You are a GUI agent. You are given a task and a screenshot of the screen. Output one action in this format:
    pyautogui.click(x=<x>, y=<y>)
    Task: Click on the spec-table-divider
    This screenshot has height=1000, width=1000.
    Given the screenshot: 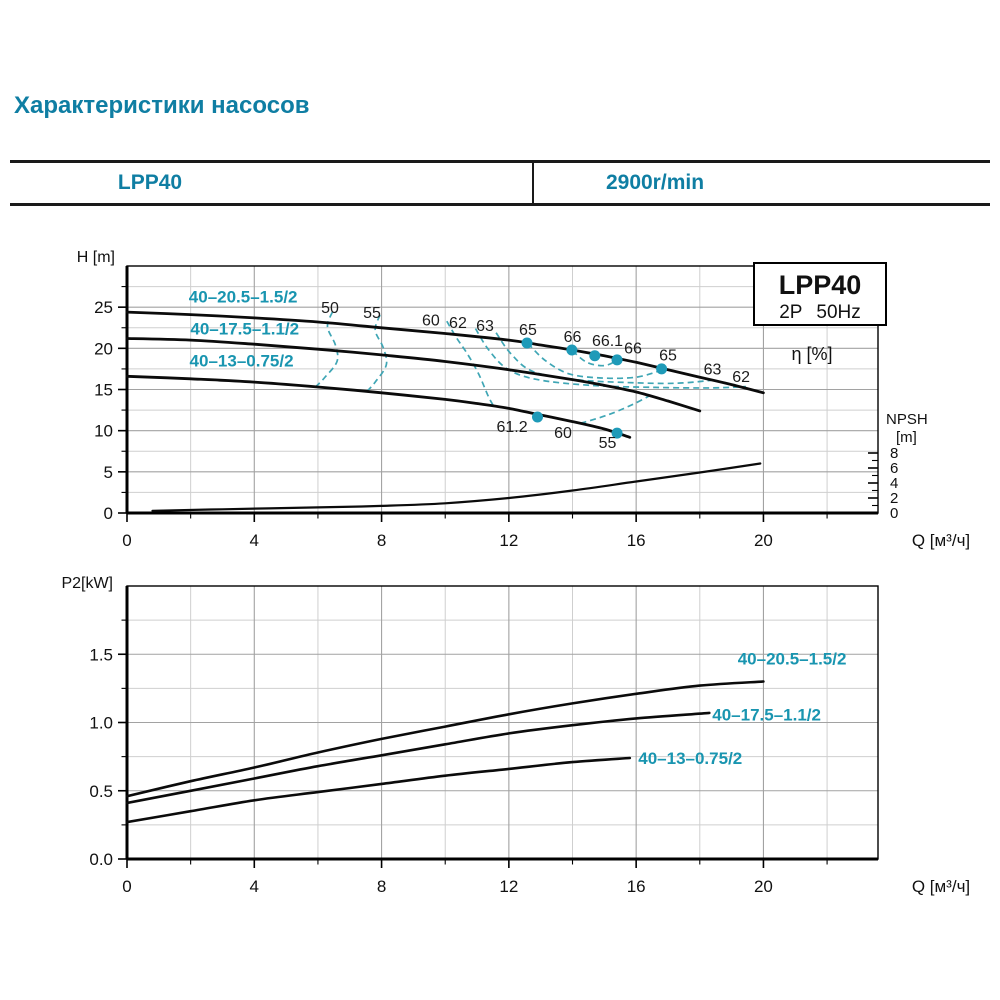 What is the action you would take?
    pyautogui.click(x=533, y=183)
    